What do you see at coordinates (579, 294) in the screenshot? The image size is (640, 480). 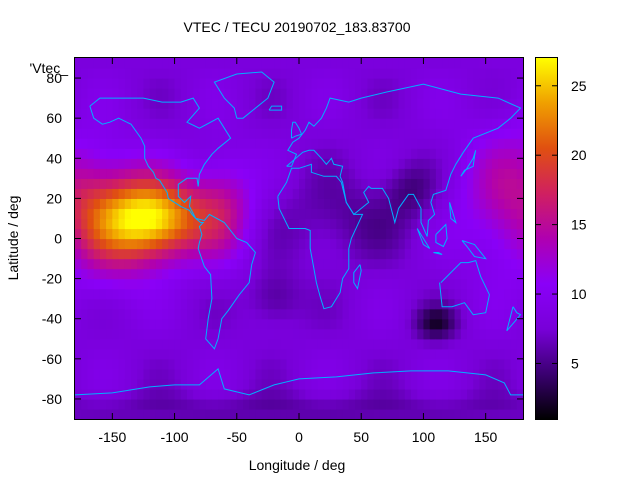 I see `colorbar-tick-label: 10` at bounding box center [579, 294].